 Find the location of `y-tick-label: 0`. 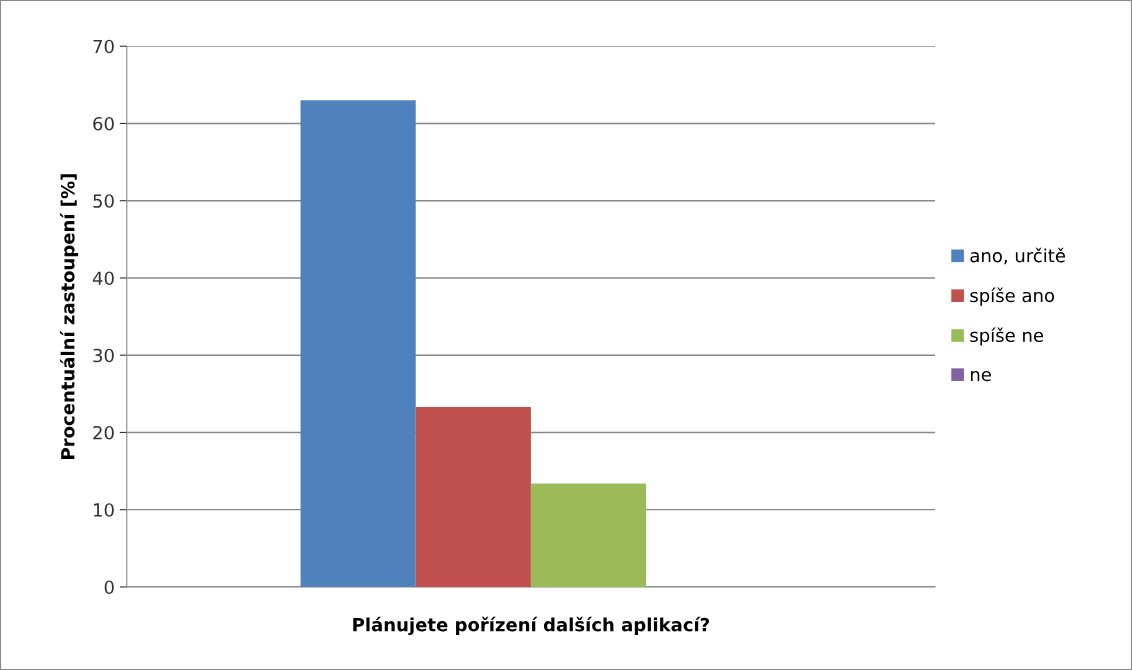

y-tick-label: 0 is located at coordinates (109, 587).